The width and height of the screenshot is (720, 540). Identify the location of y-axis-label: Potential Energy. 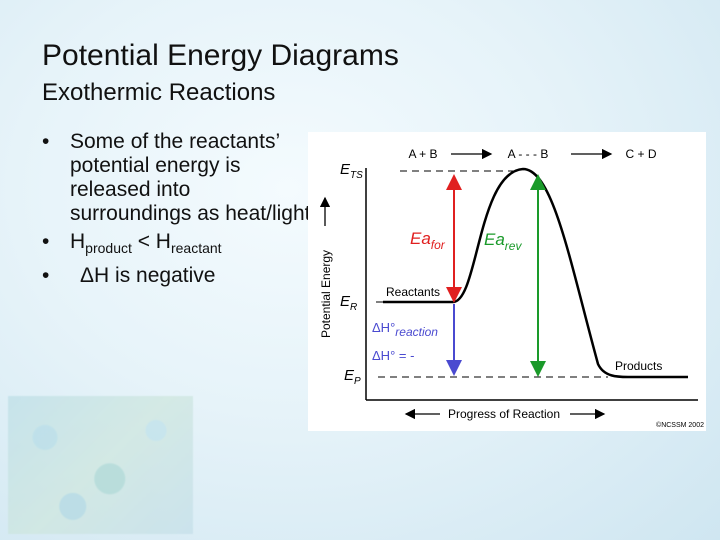
(326, 294).